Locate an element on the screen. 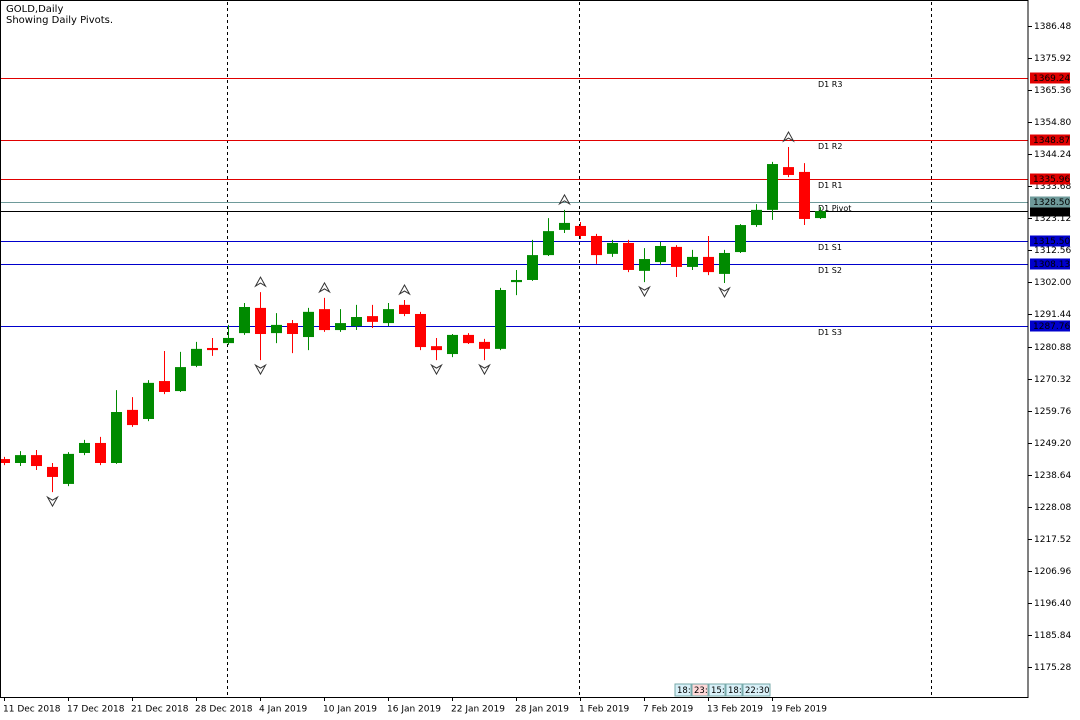 The width and height of the screenshot is (1080, 720). y-tick-label: 1175.28 is located at coordinates (1052, 668).